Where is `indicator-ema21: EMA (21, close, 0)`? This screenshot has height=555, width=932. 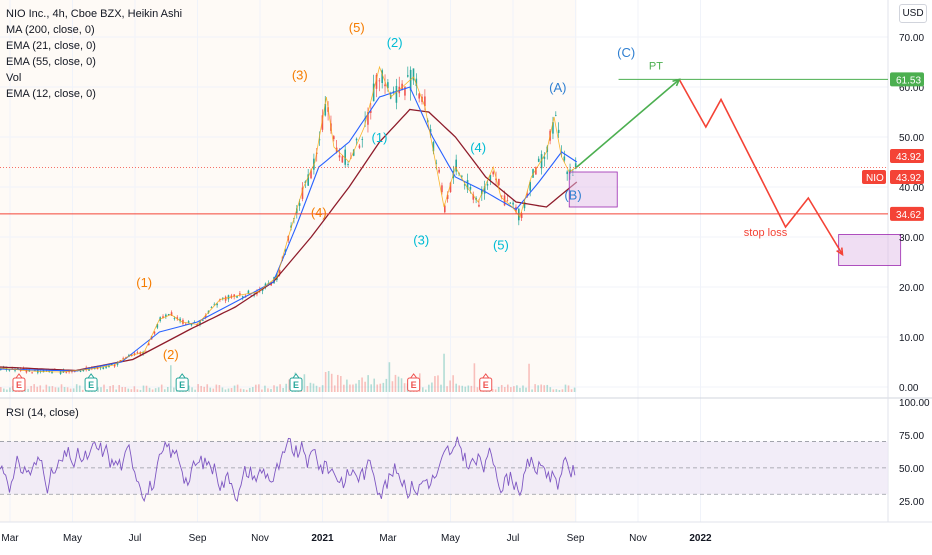 indicator-ema21: EMA (21, close, 0) is located at coordinates (51, 46).